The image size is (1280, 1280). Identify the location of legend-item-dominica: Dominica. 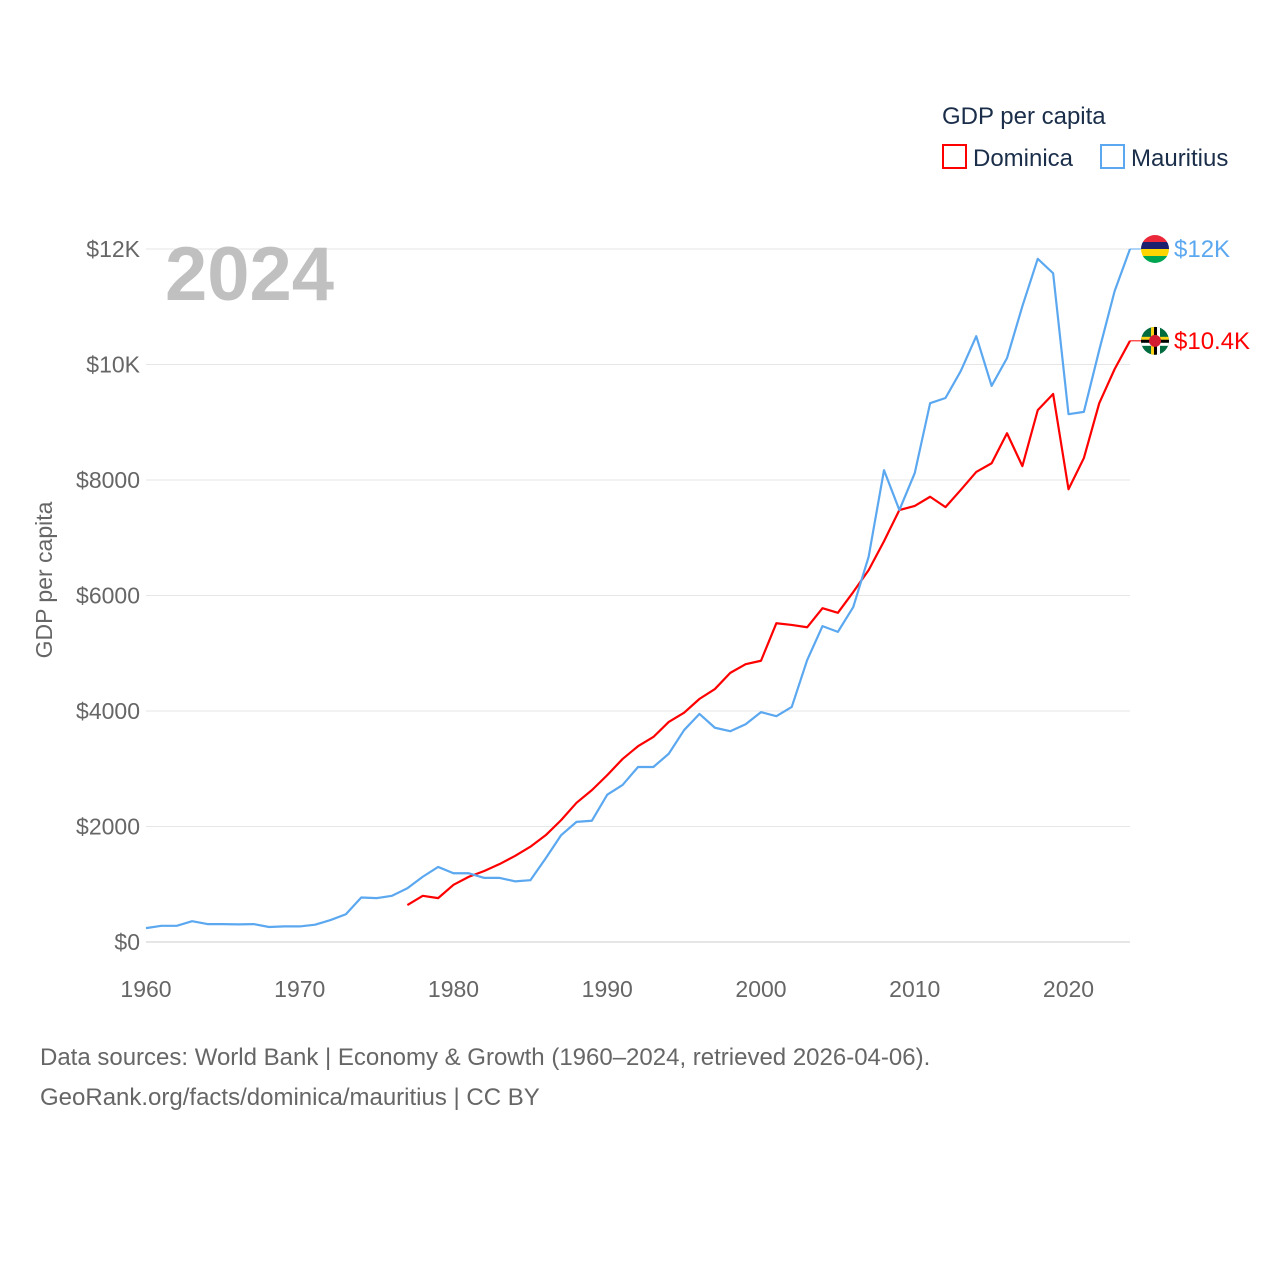
(1008, 158).